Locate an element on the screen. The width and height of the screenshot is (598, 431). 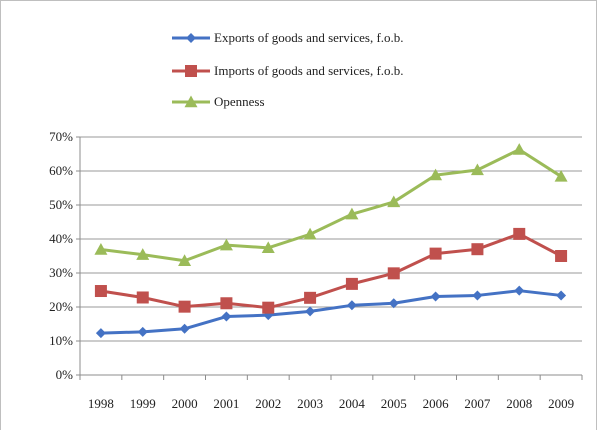
y-tick-labels: 0% 10% 20% 30% 40% 50% 60% 70% is located at coordinates (61, 255).